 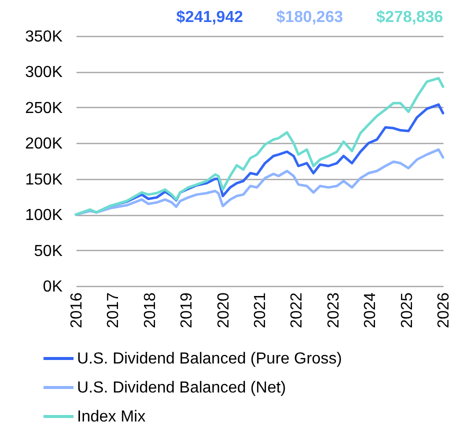 I want to click on x-tick-label: 2020, so click(x=223, y=310).